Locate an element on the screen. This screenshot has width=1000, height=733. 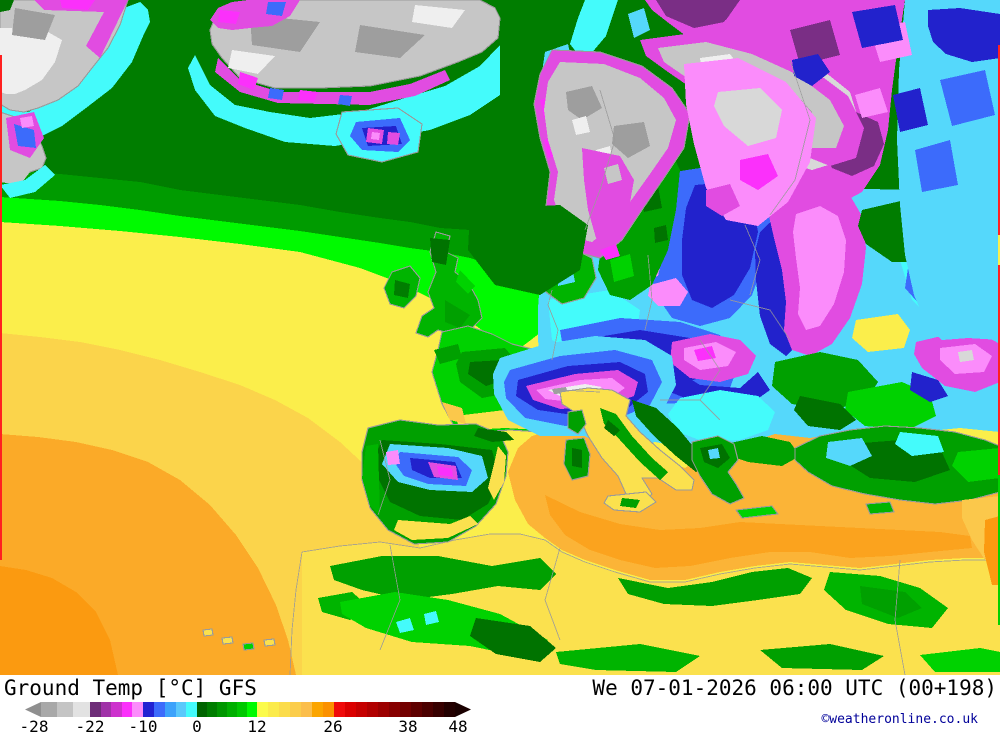
scale-arrow-left is located at coordinates (33, 709).